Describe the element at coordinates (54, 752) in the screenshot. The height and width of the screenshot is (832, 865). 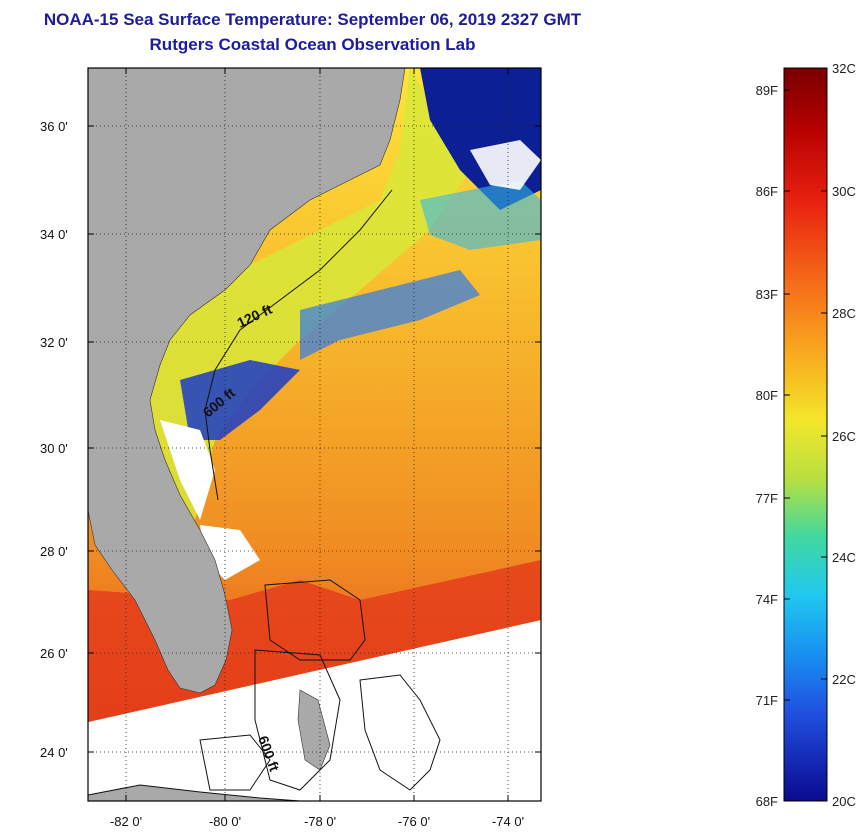
I see `lat-label: 24 0'` at that location.